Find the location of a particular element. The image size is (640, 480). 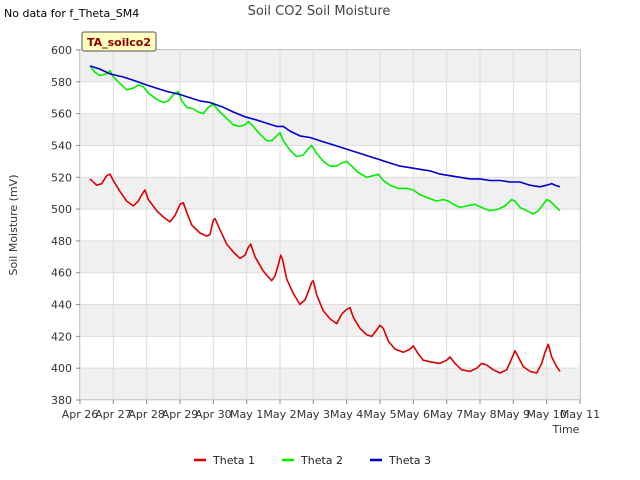

x-tick-label: May 2 is located at coordinates (279, 414).